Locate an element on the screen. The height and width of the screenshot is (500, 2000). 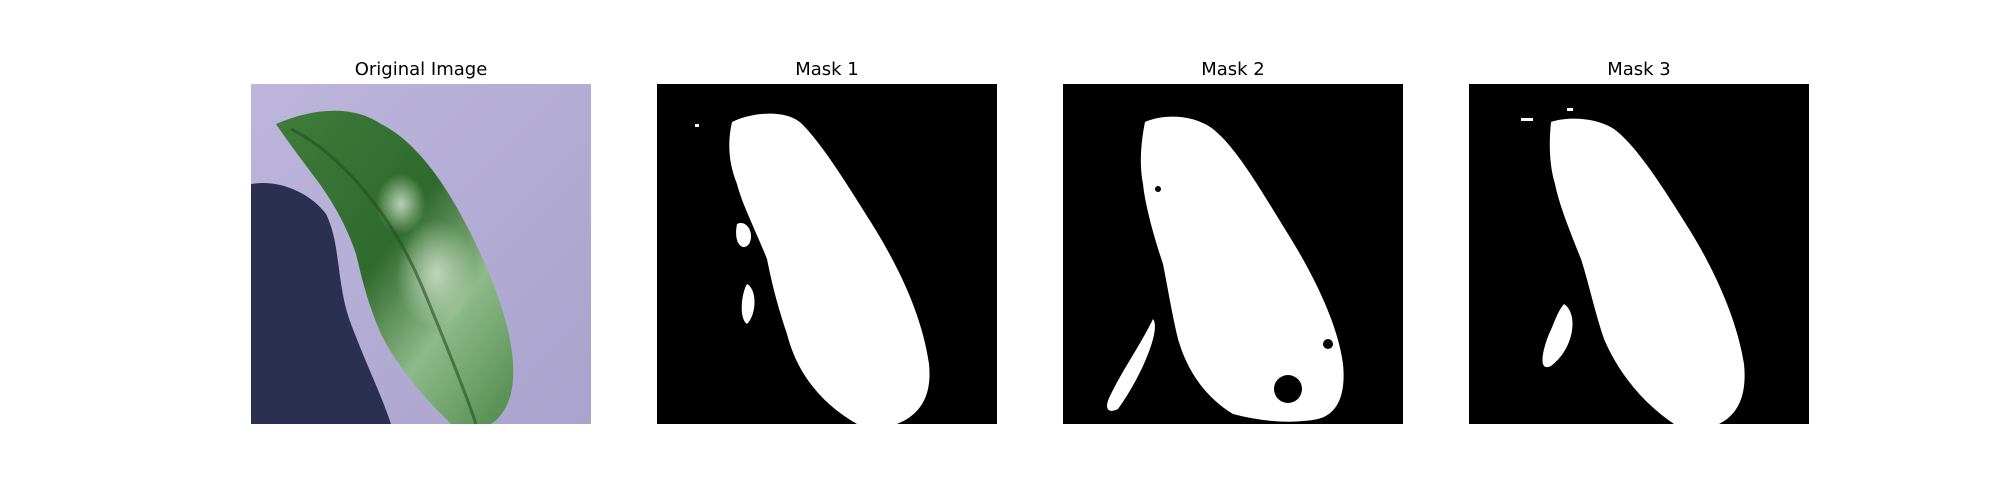
mask-1-image is located at coordinates (827, 254).